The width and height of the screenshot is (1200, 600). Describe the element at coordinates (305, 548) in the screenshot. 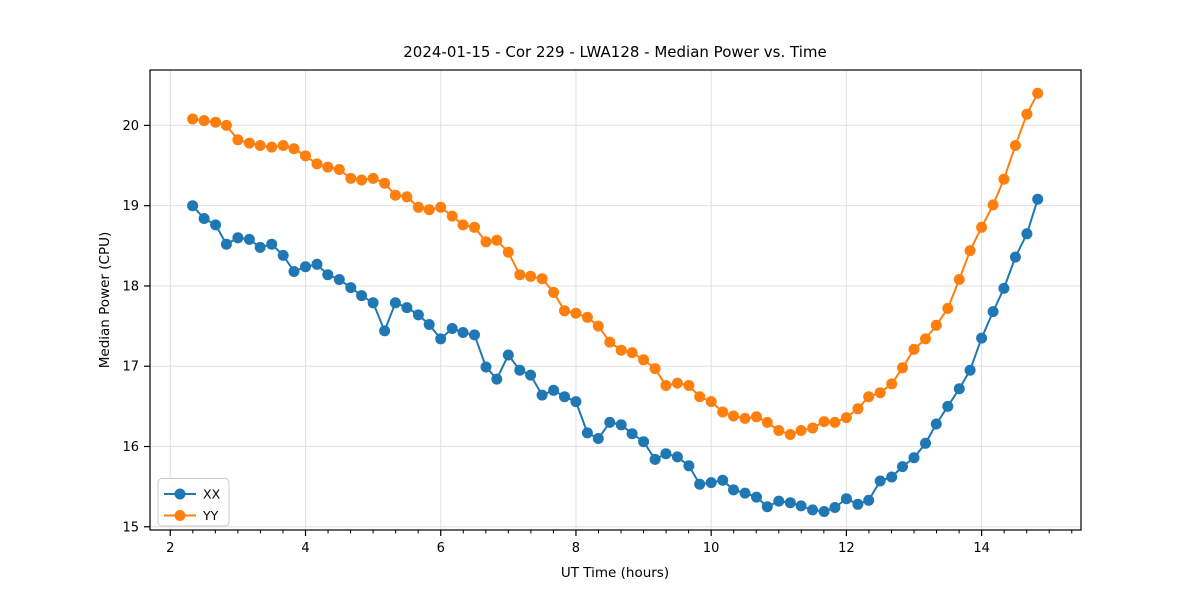

I see `x-tick-label-4: 4` at that location.